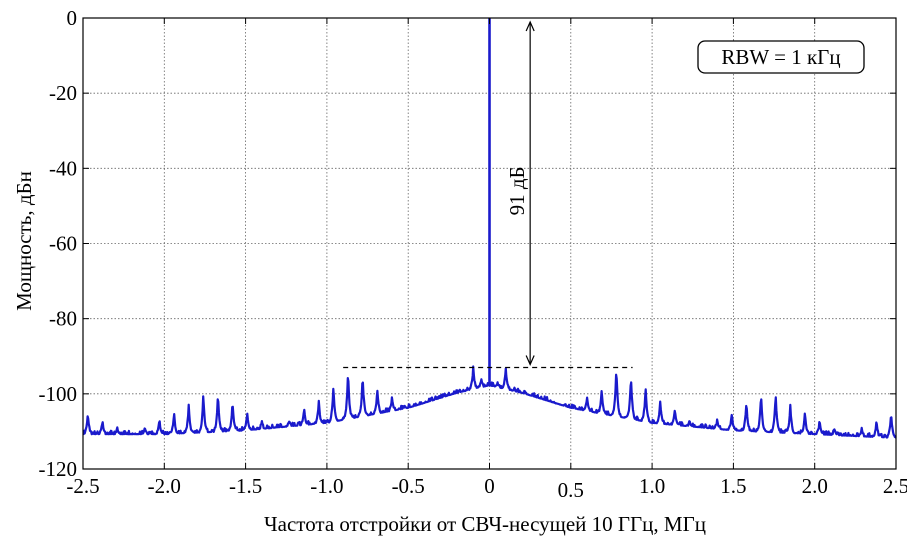  I want to click on rbw-box-frame, so click(781, 57).